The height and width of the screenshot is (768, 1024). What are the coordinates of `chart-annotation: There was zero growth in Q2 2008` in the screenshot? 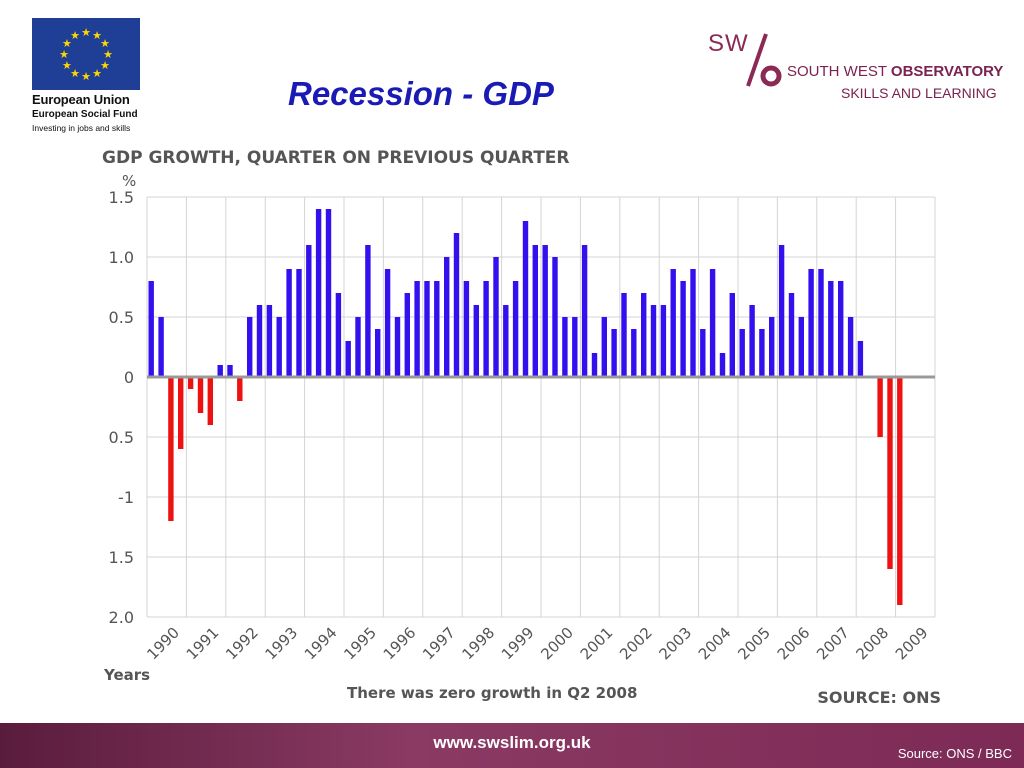 It's located at (492, 693).